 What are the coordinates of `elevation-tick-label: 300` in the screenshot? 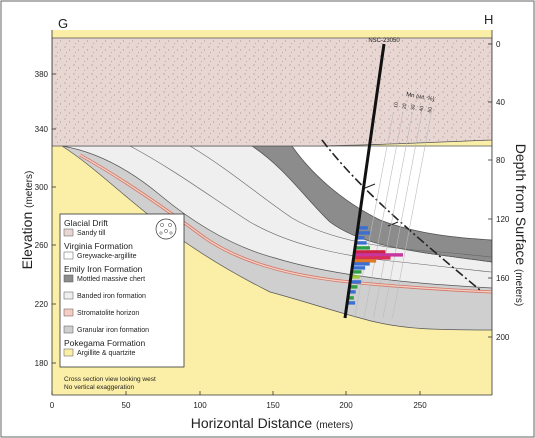 It's located at (42, 187).